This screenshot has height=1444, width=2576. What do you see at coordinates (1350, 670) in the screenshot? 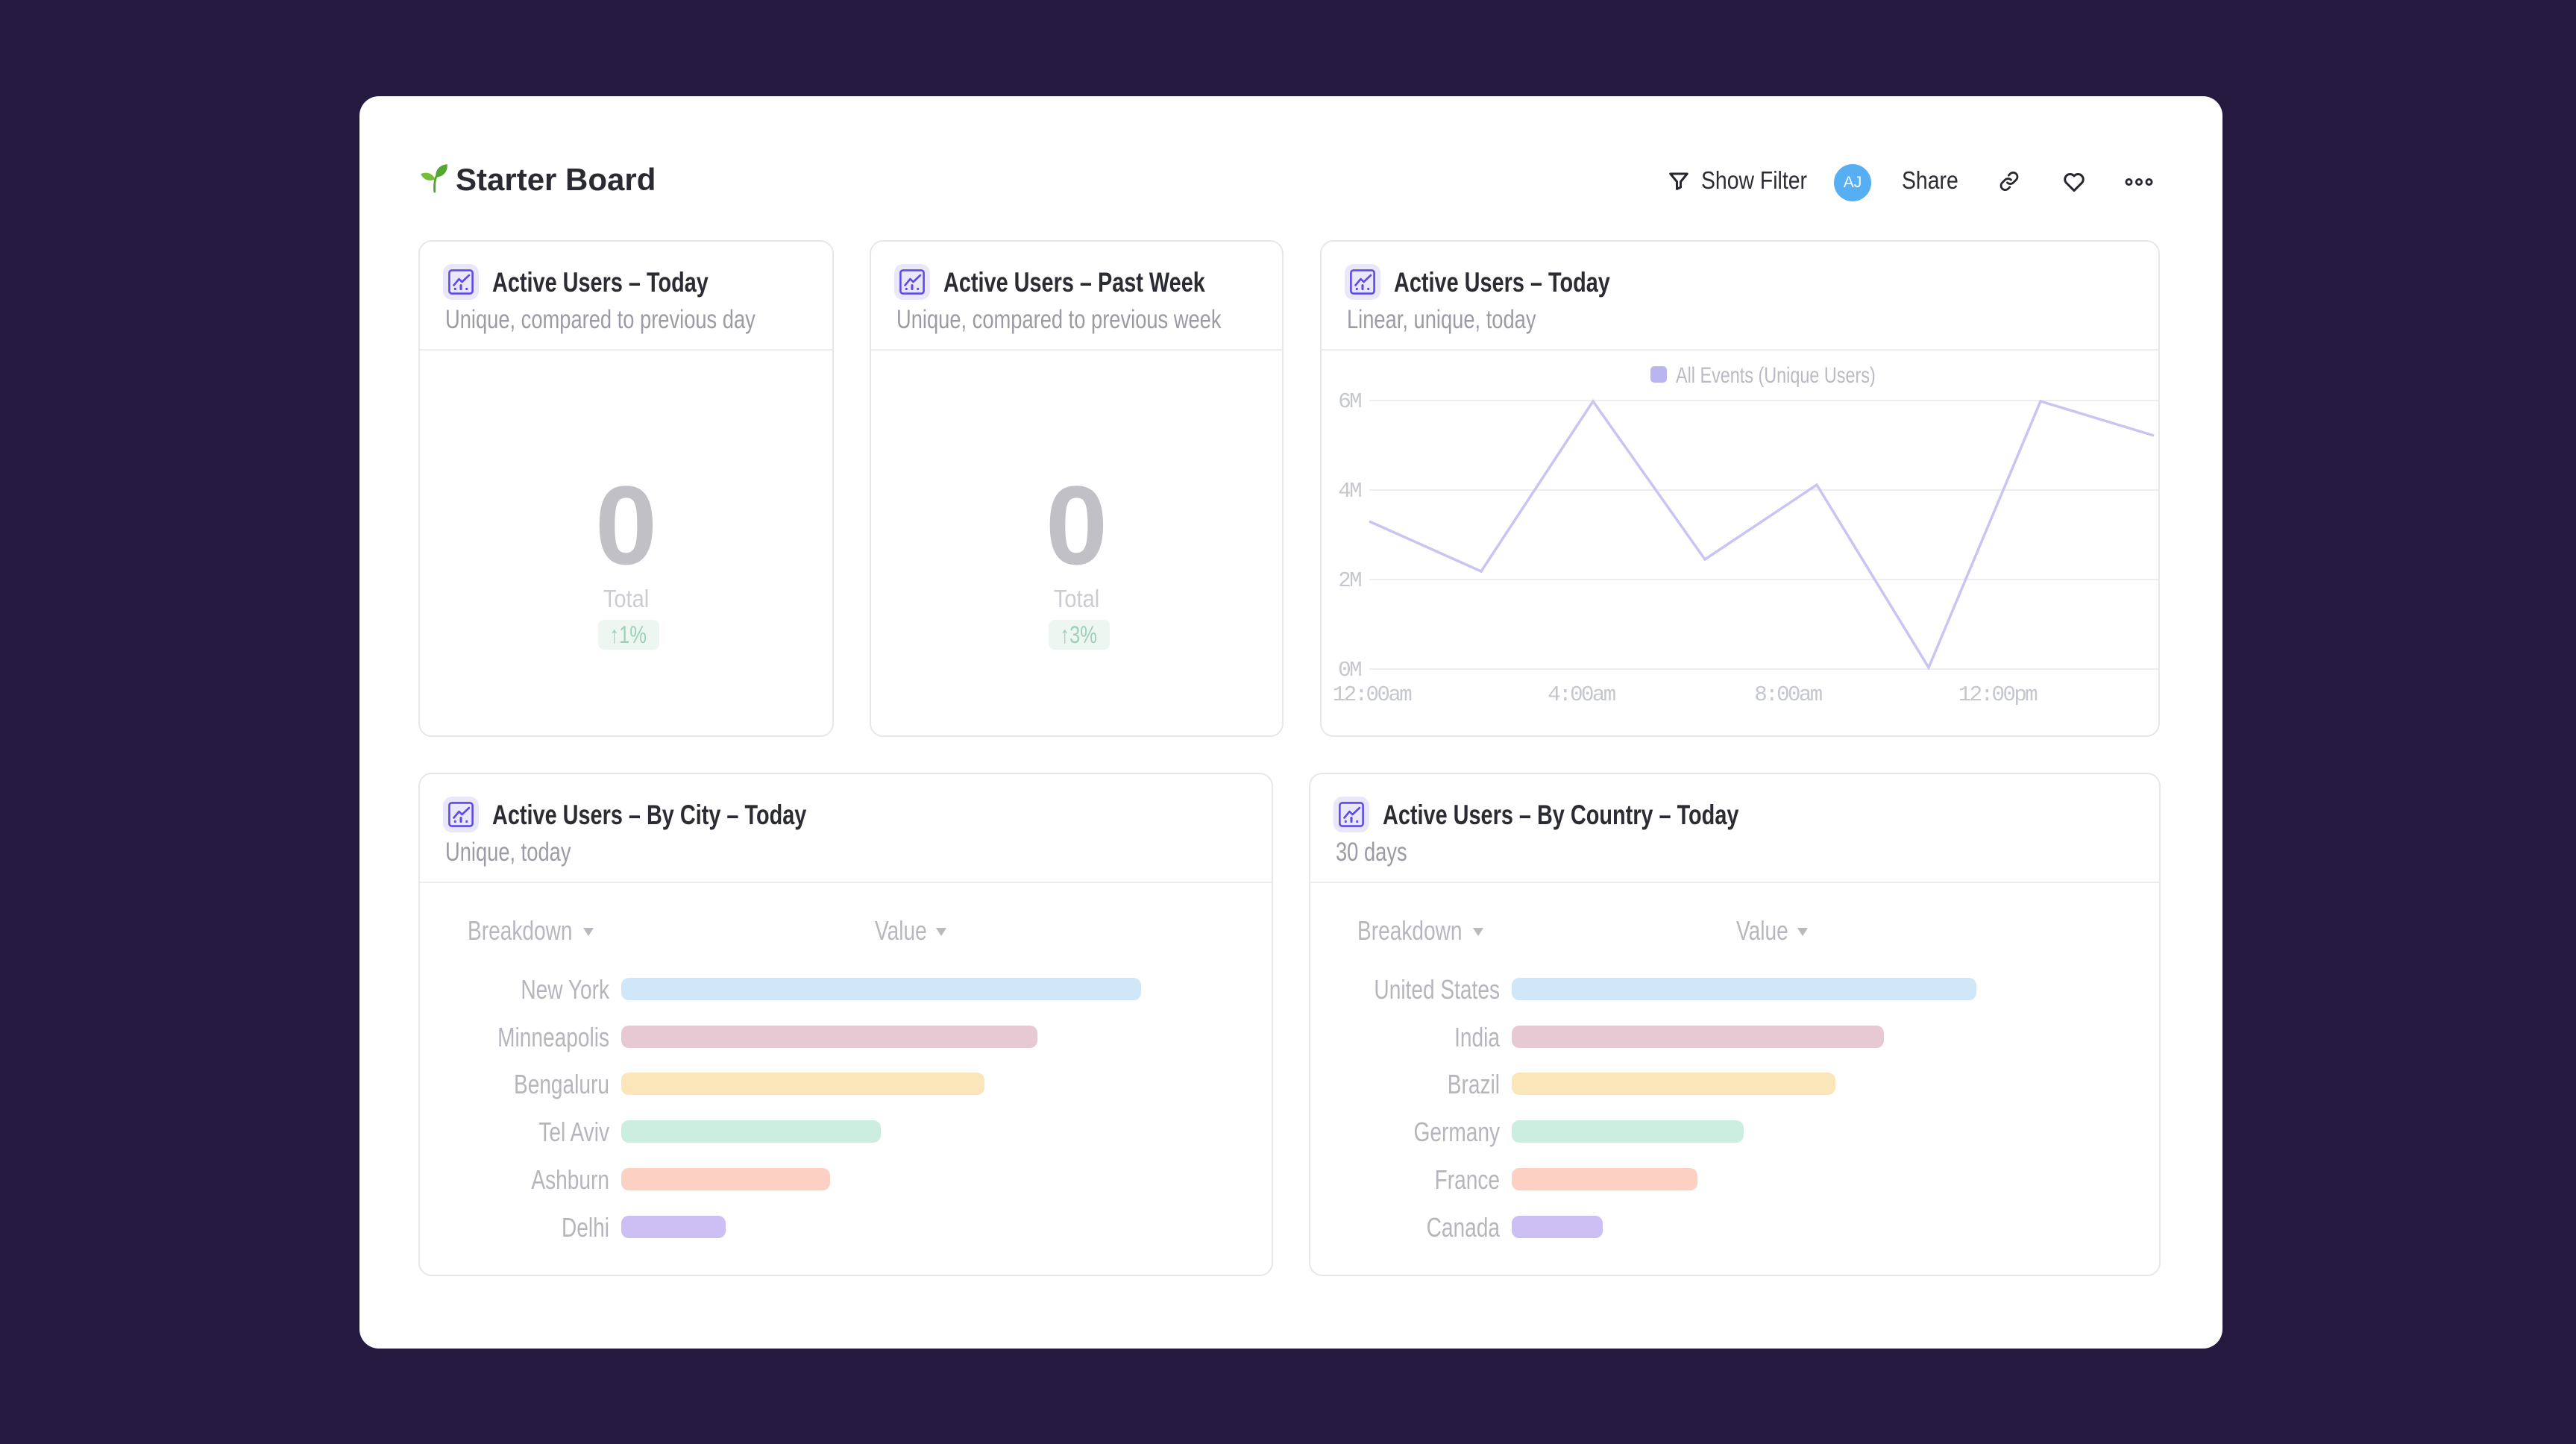
I see `svg-text: 0M` at bounding box center [1350, 670].